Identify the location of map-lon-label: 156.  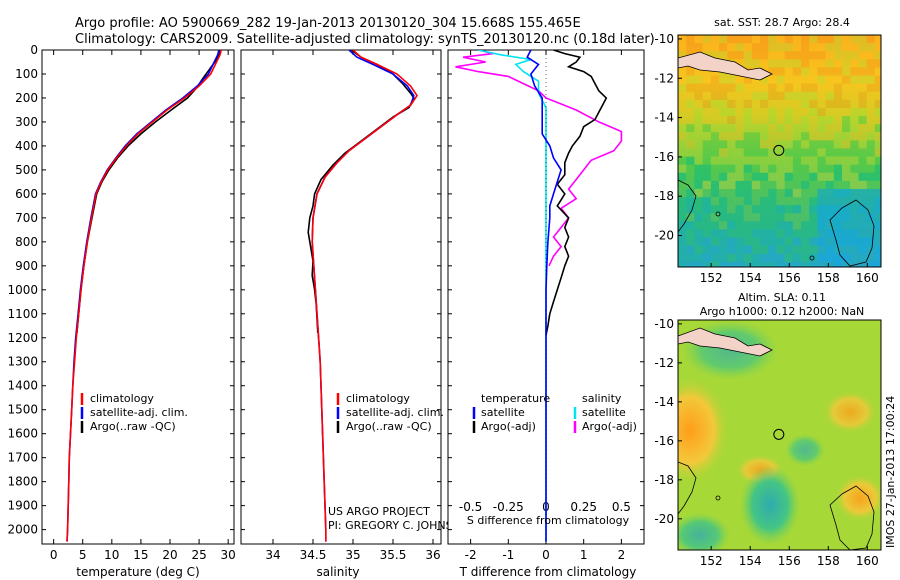
(789, 278).